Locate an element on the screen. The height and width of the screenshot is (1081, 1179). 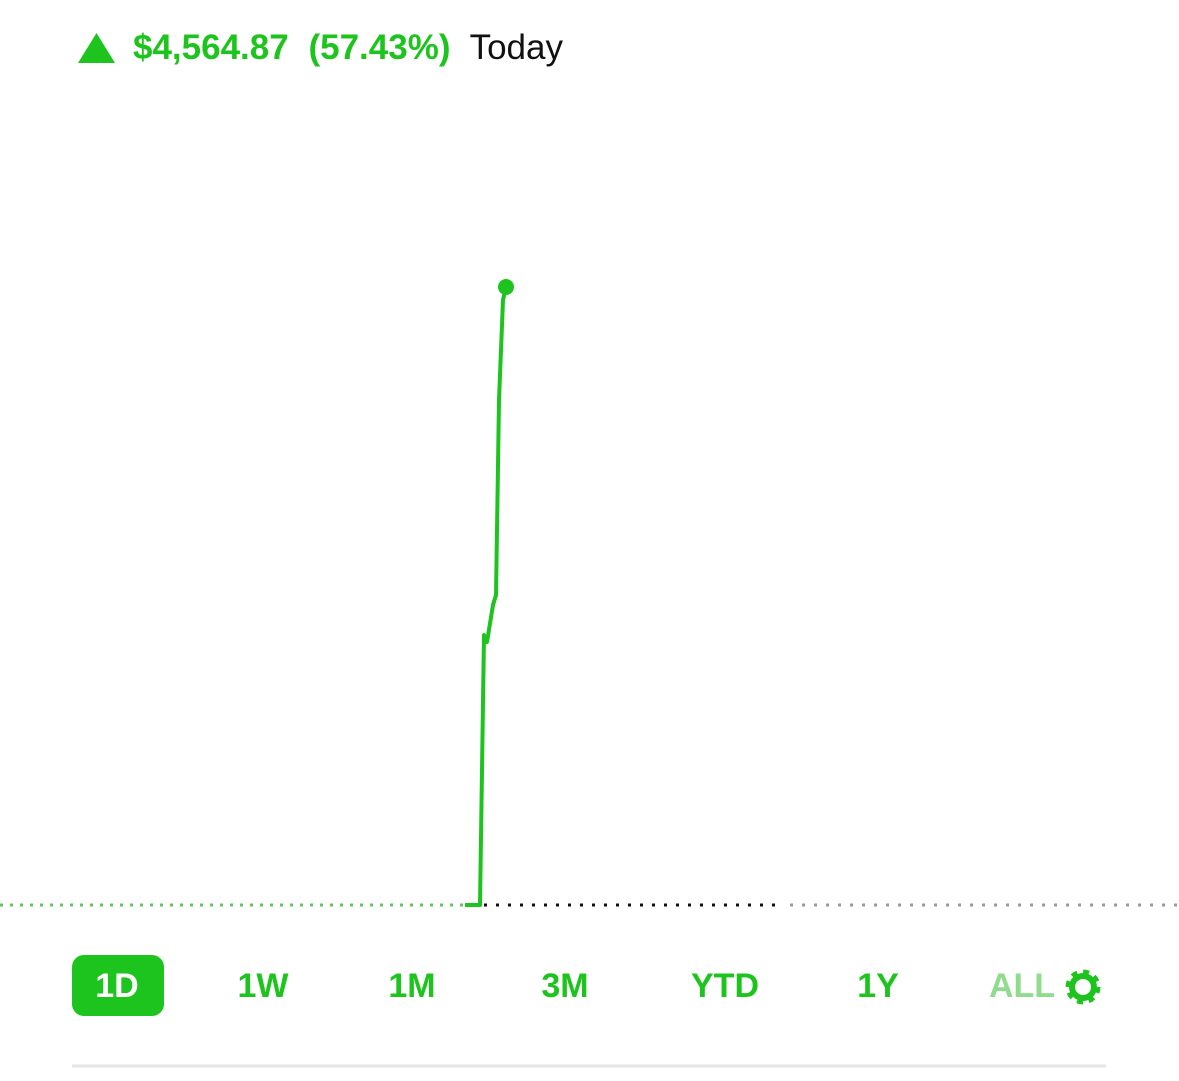
range-selector: 1D 1W 1M 3M YTD 1Y ALL is located at coordinates (563, 985).